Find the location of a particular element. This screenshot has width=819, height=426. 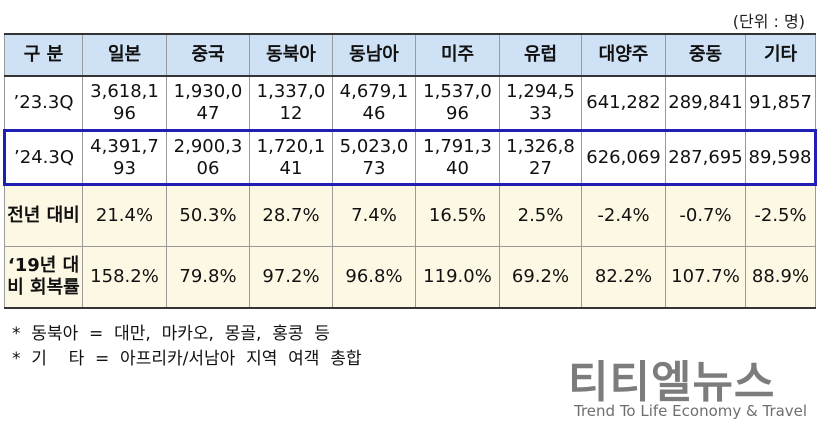

table-cell: 69.2% is located at coordinates (540, 277).